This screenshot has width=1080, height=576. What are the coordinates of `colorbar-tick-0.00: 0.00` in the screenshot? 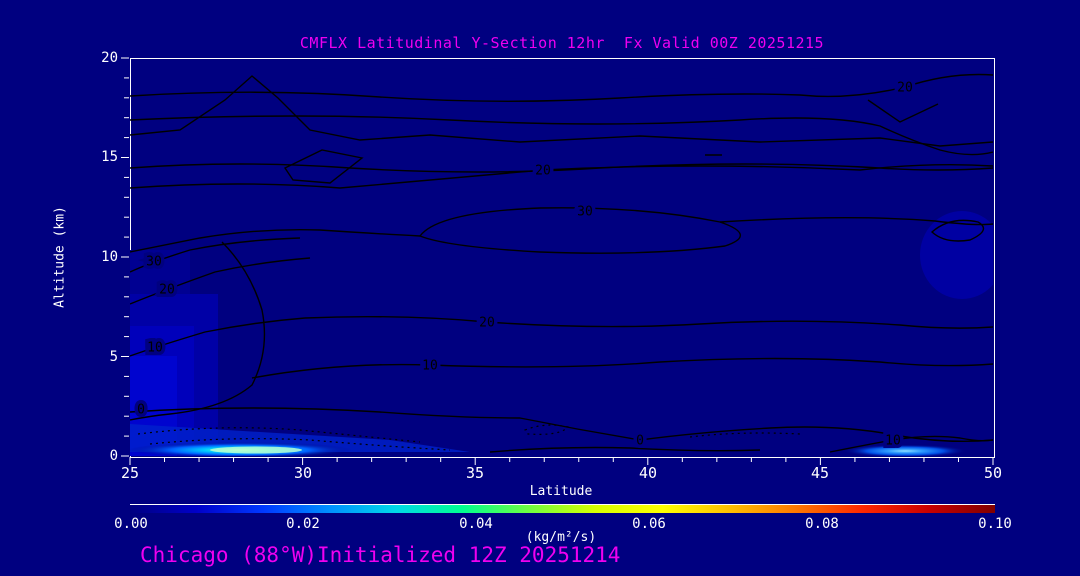 It's located at (131, 524).